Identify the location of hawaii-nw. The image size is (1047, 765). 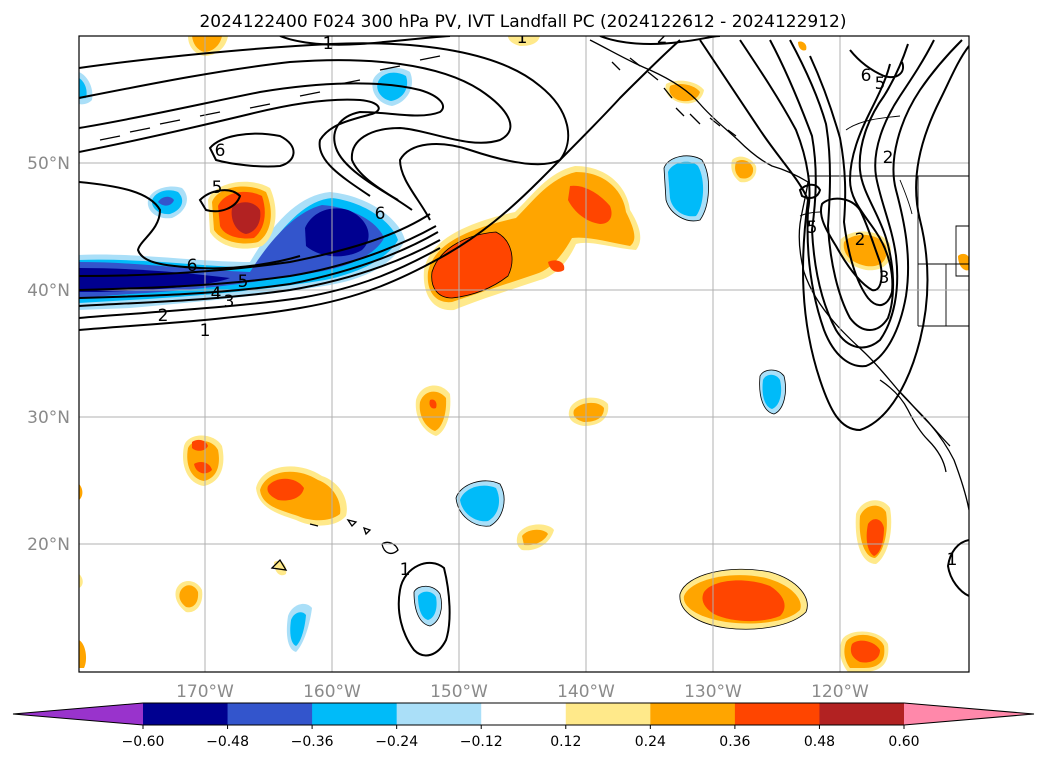
(279, 564).